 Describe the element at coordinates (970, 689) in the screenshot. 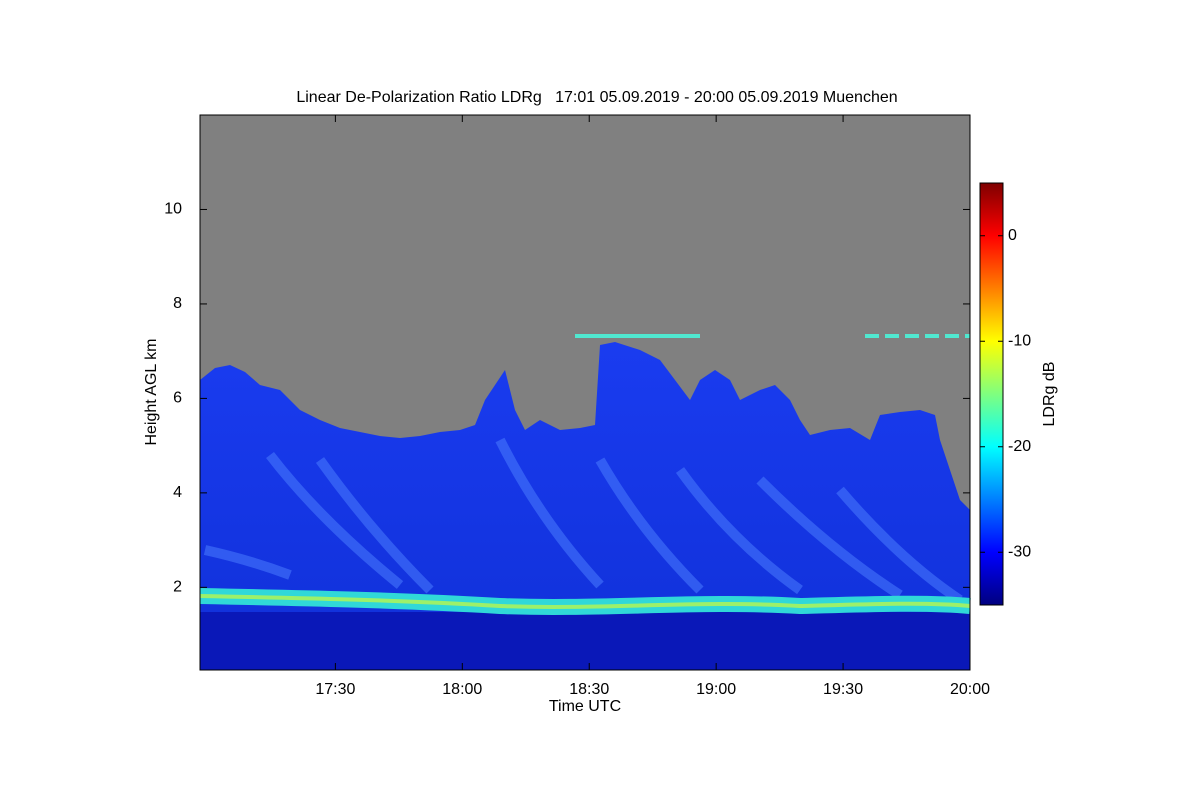

I see `x-tick-label: 20:00` at that location.